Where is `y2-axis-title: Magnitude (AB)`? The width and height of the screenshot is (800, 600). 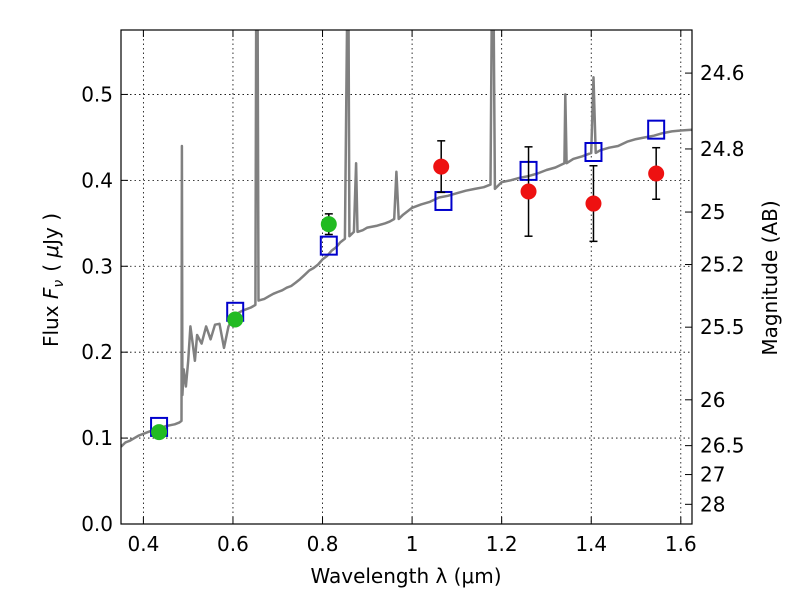 y2-axis-title: Magnitude (AB) is located at coordinates (770, 277).